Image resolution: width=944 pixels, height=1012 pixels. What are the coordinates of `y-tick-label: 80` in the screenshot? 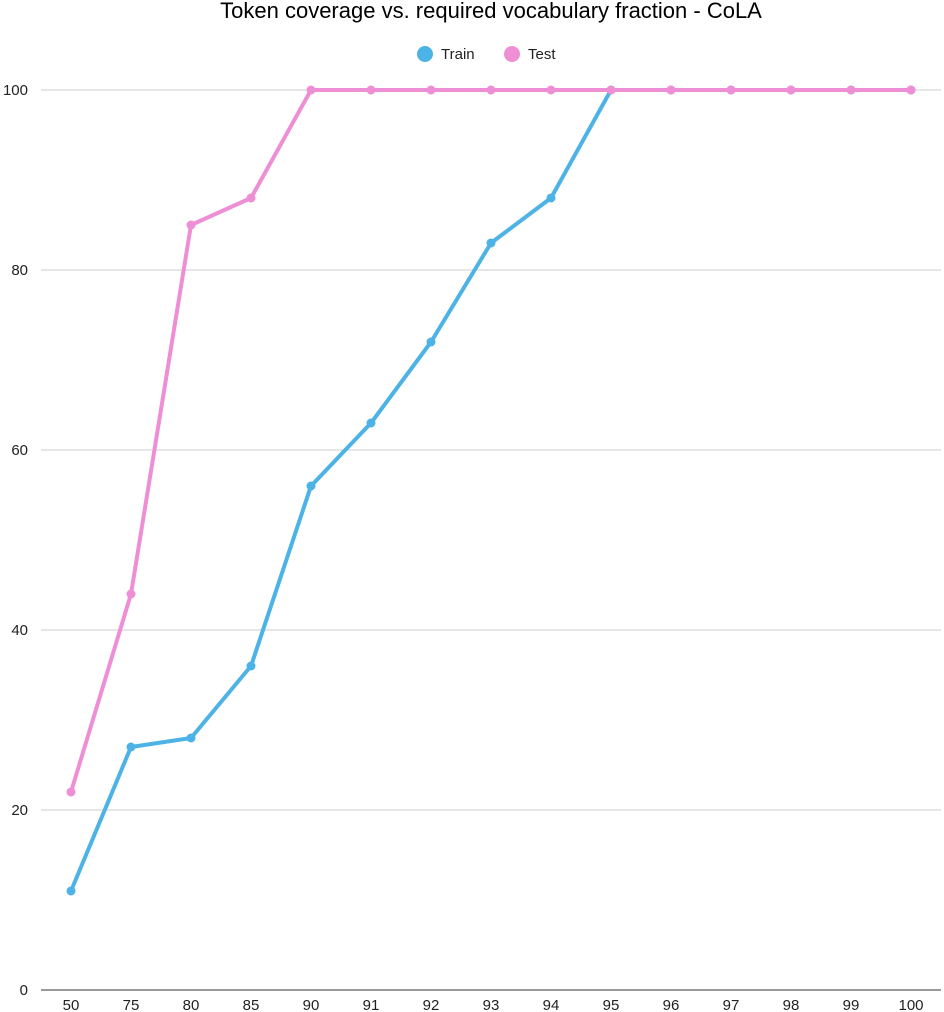 It's located at (19, 270).